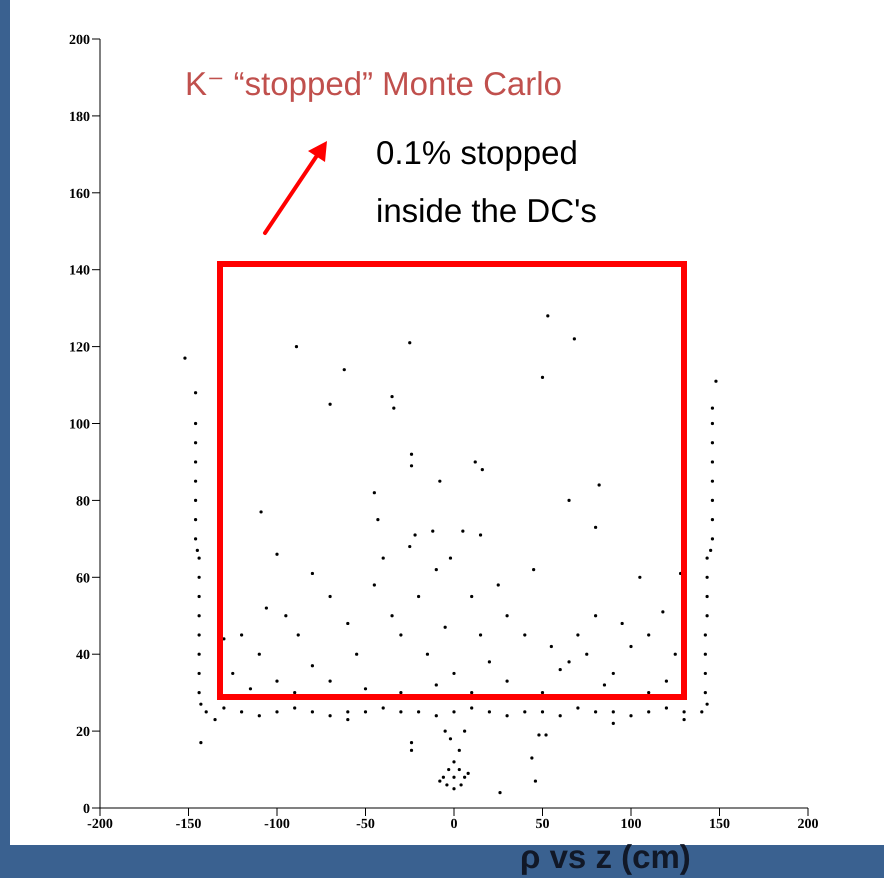  I want to click on x-tick-label: 150, so click(719, 824).